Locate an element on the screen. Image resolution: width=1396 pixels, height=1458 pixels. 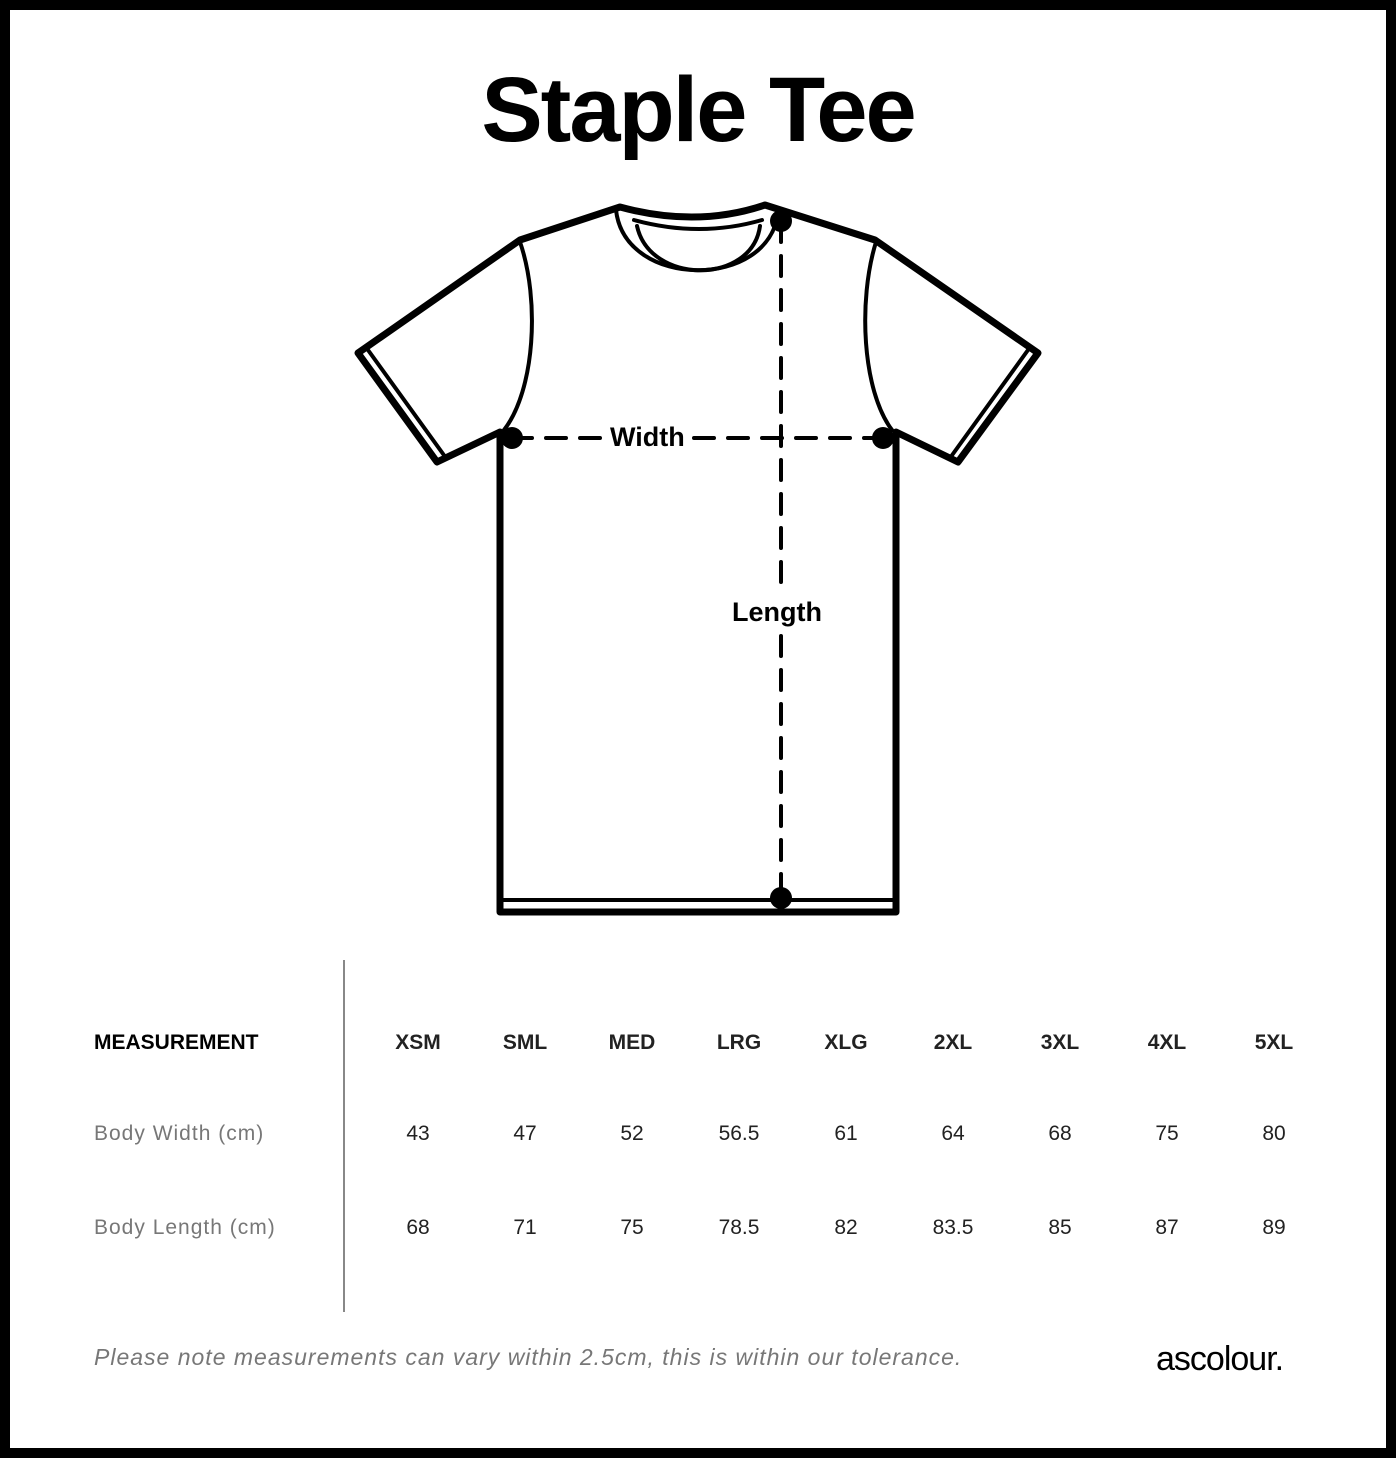
table-cell: 87 is located at coordinates (1167, 1227).